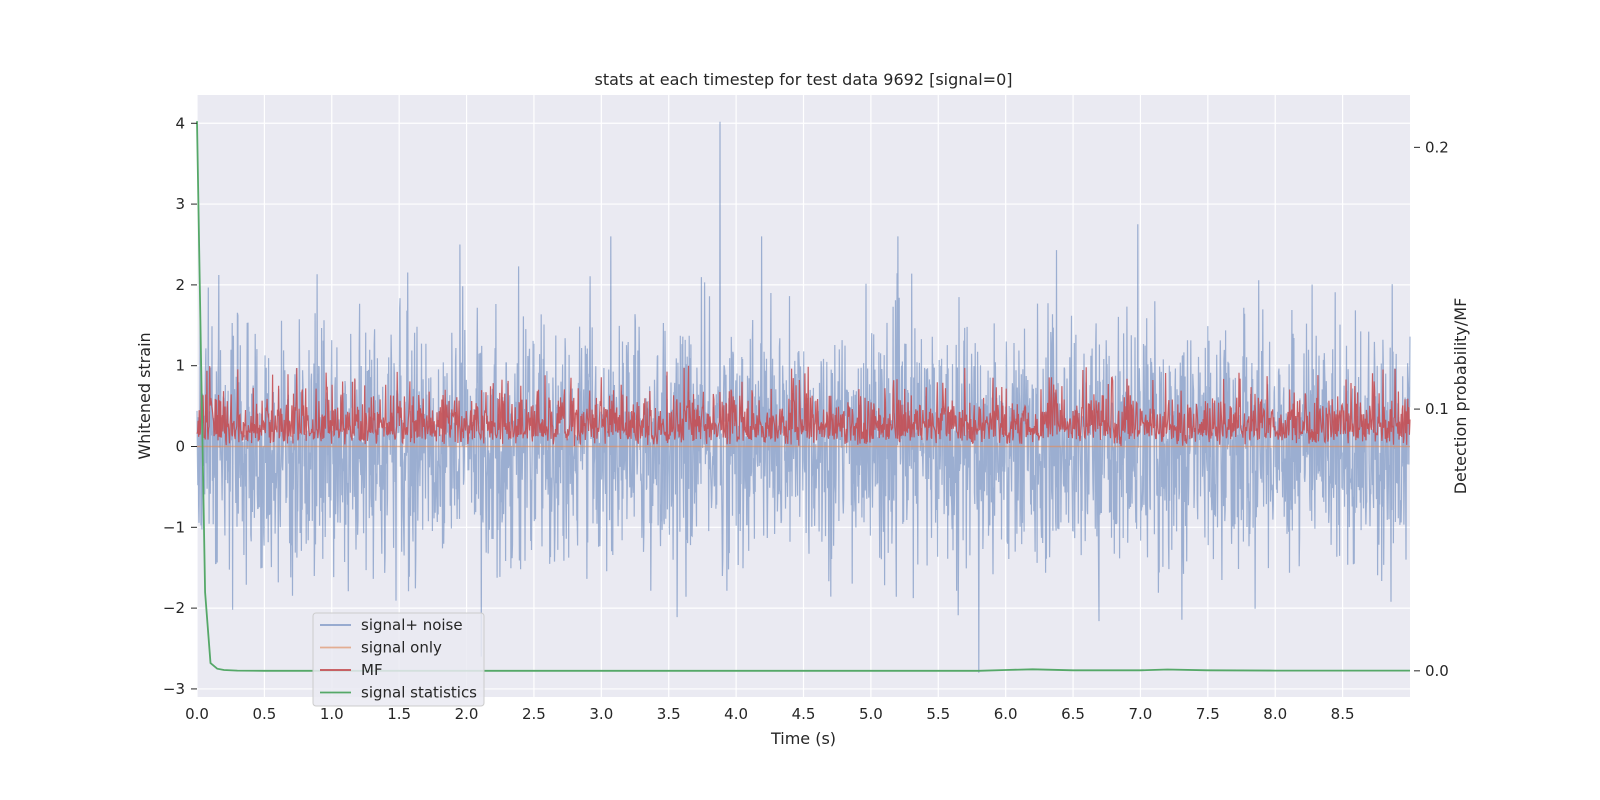 Image resolution: width=1600 pixels, height=800 pixels. Describe the element at coordinates (803, 406) in the screenshot. I see `series-mf-line` at that location.